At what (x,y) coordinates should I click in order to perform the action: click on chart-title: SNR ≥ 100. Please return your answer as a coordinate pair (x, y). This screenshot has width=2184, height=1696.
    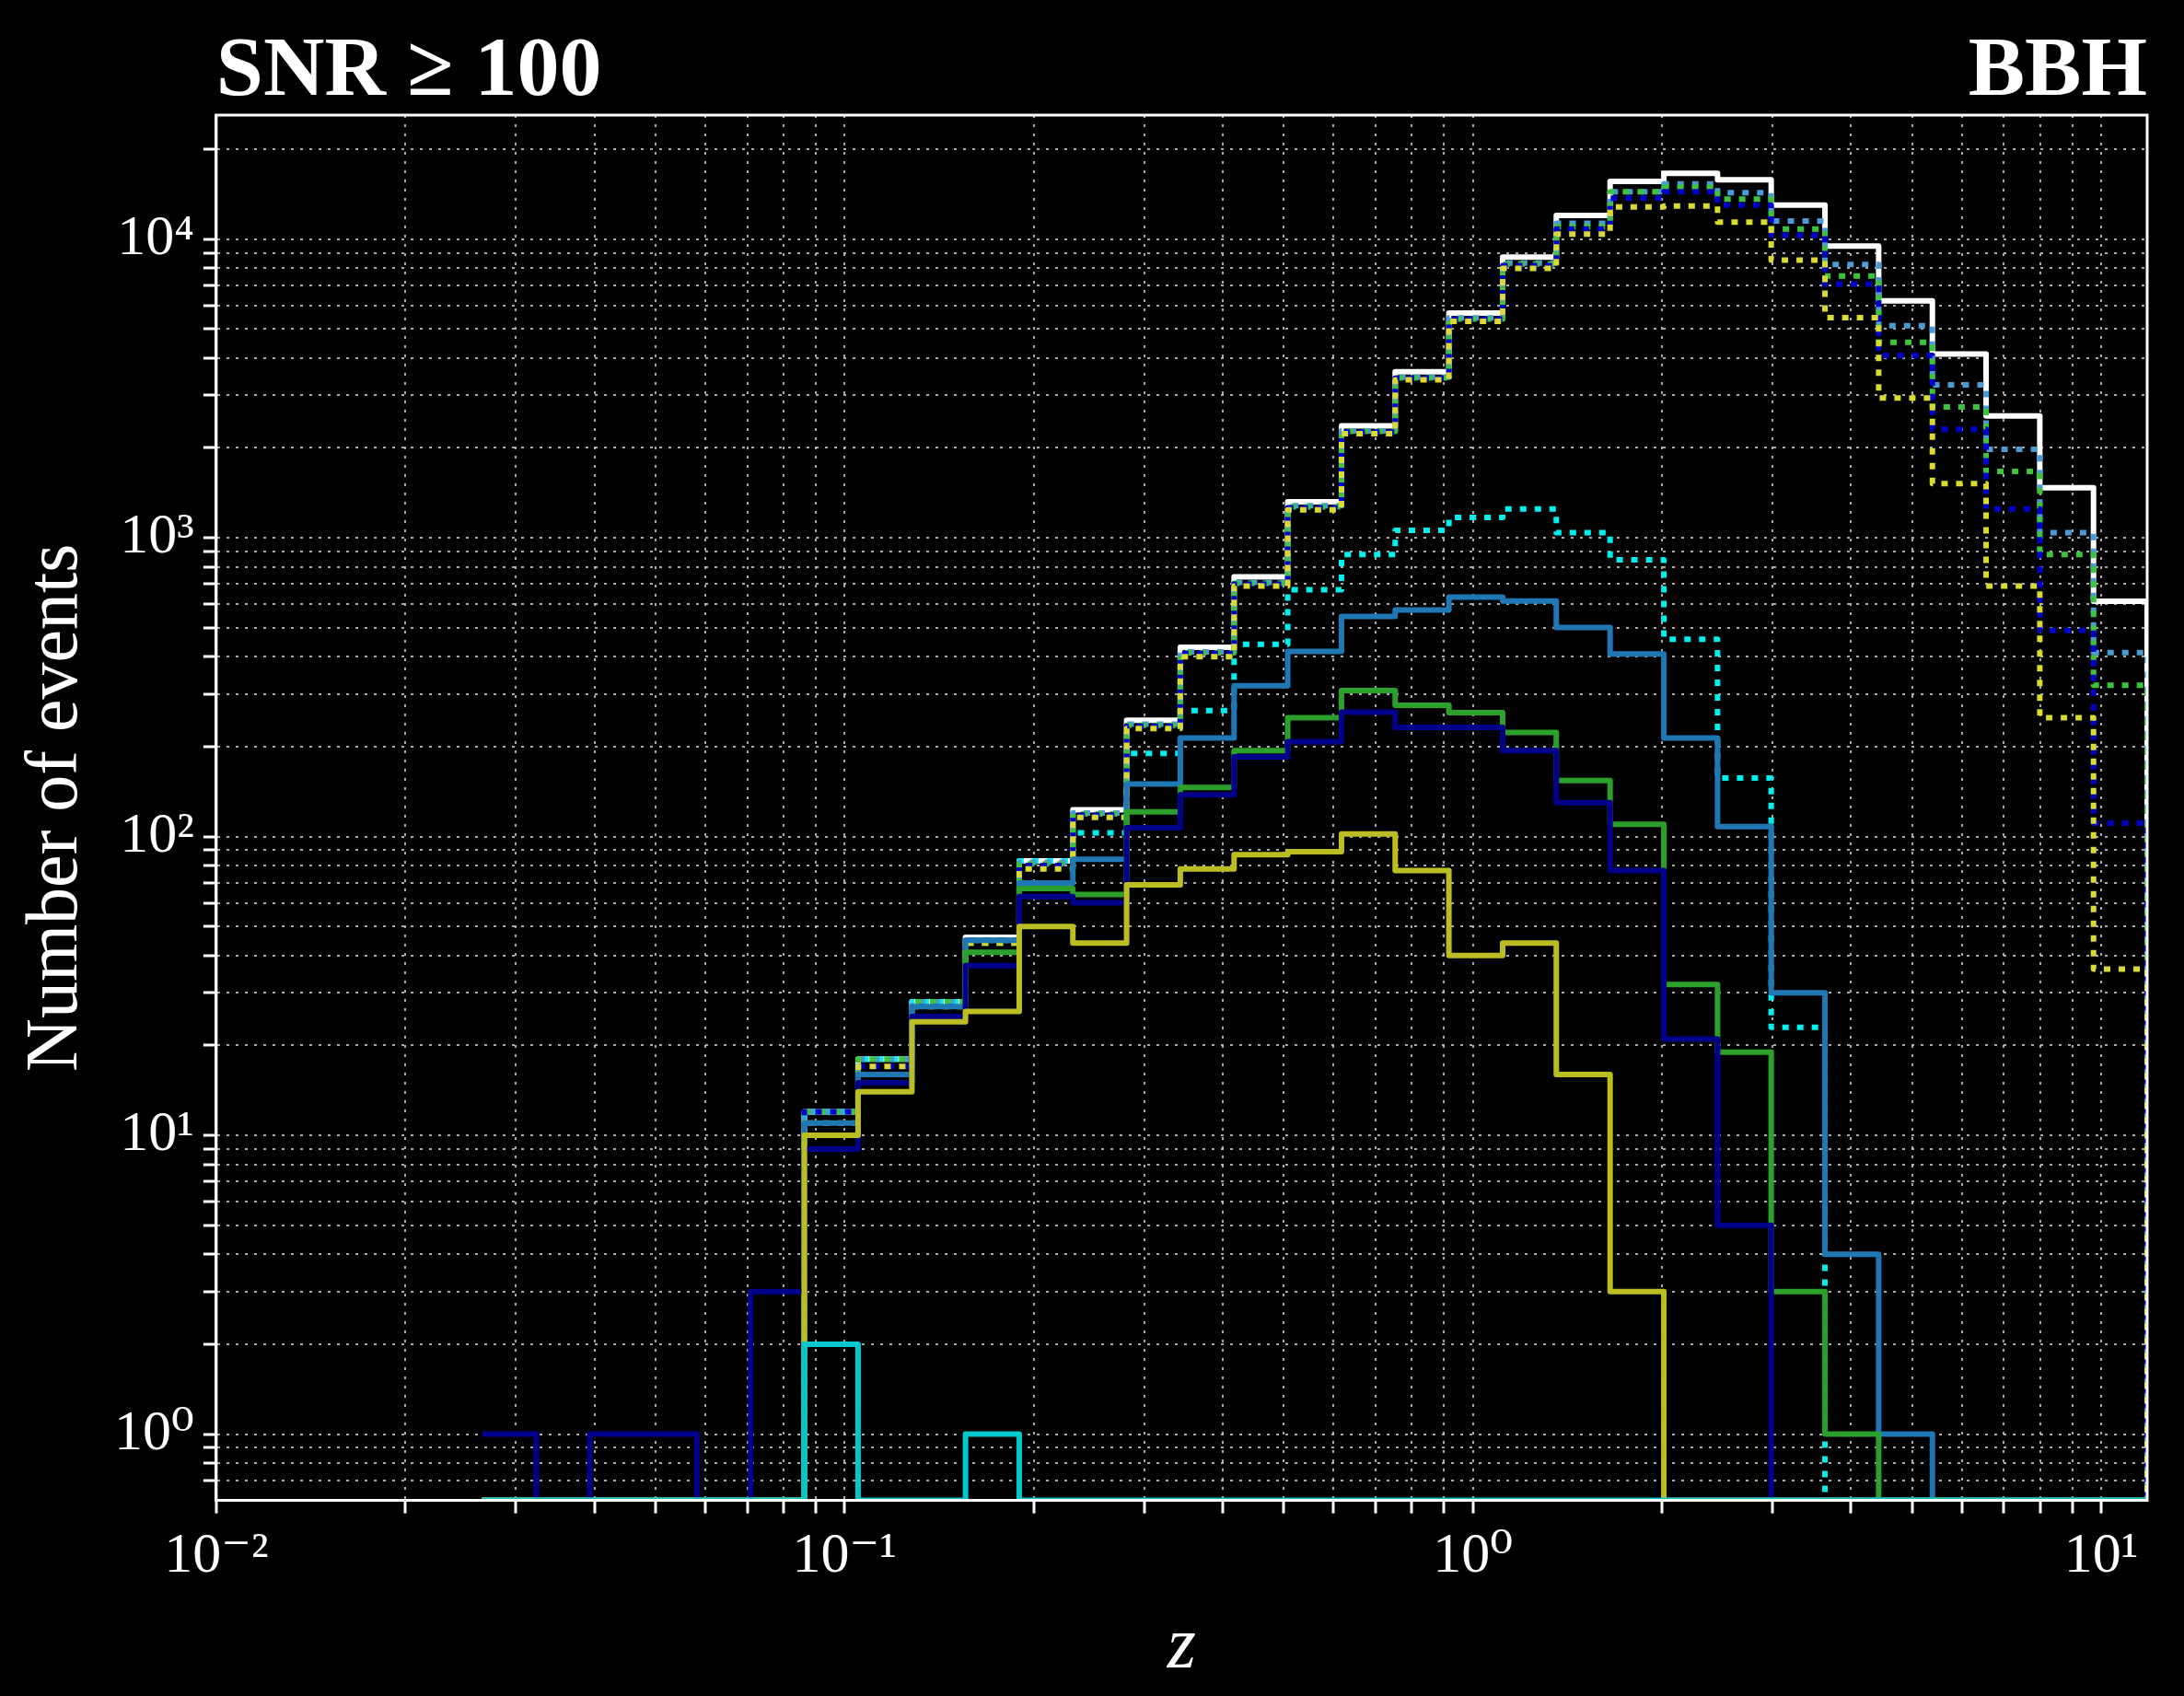
    Looking at the image, I should click on (408, 66).